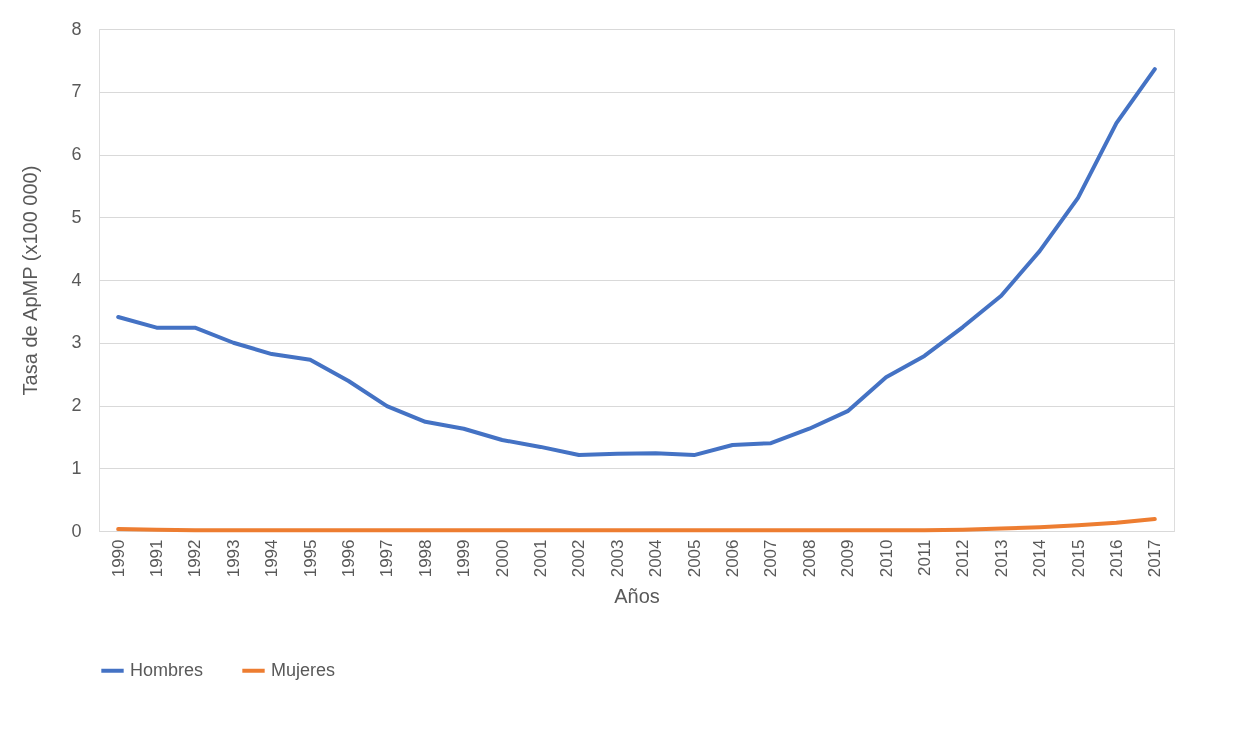 The height and width of the screenshot is (731, 1247). Describe the element at coordinates (303, 669) in the screenshot. I see `legend-label: Mujeres` at that location.